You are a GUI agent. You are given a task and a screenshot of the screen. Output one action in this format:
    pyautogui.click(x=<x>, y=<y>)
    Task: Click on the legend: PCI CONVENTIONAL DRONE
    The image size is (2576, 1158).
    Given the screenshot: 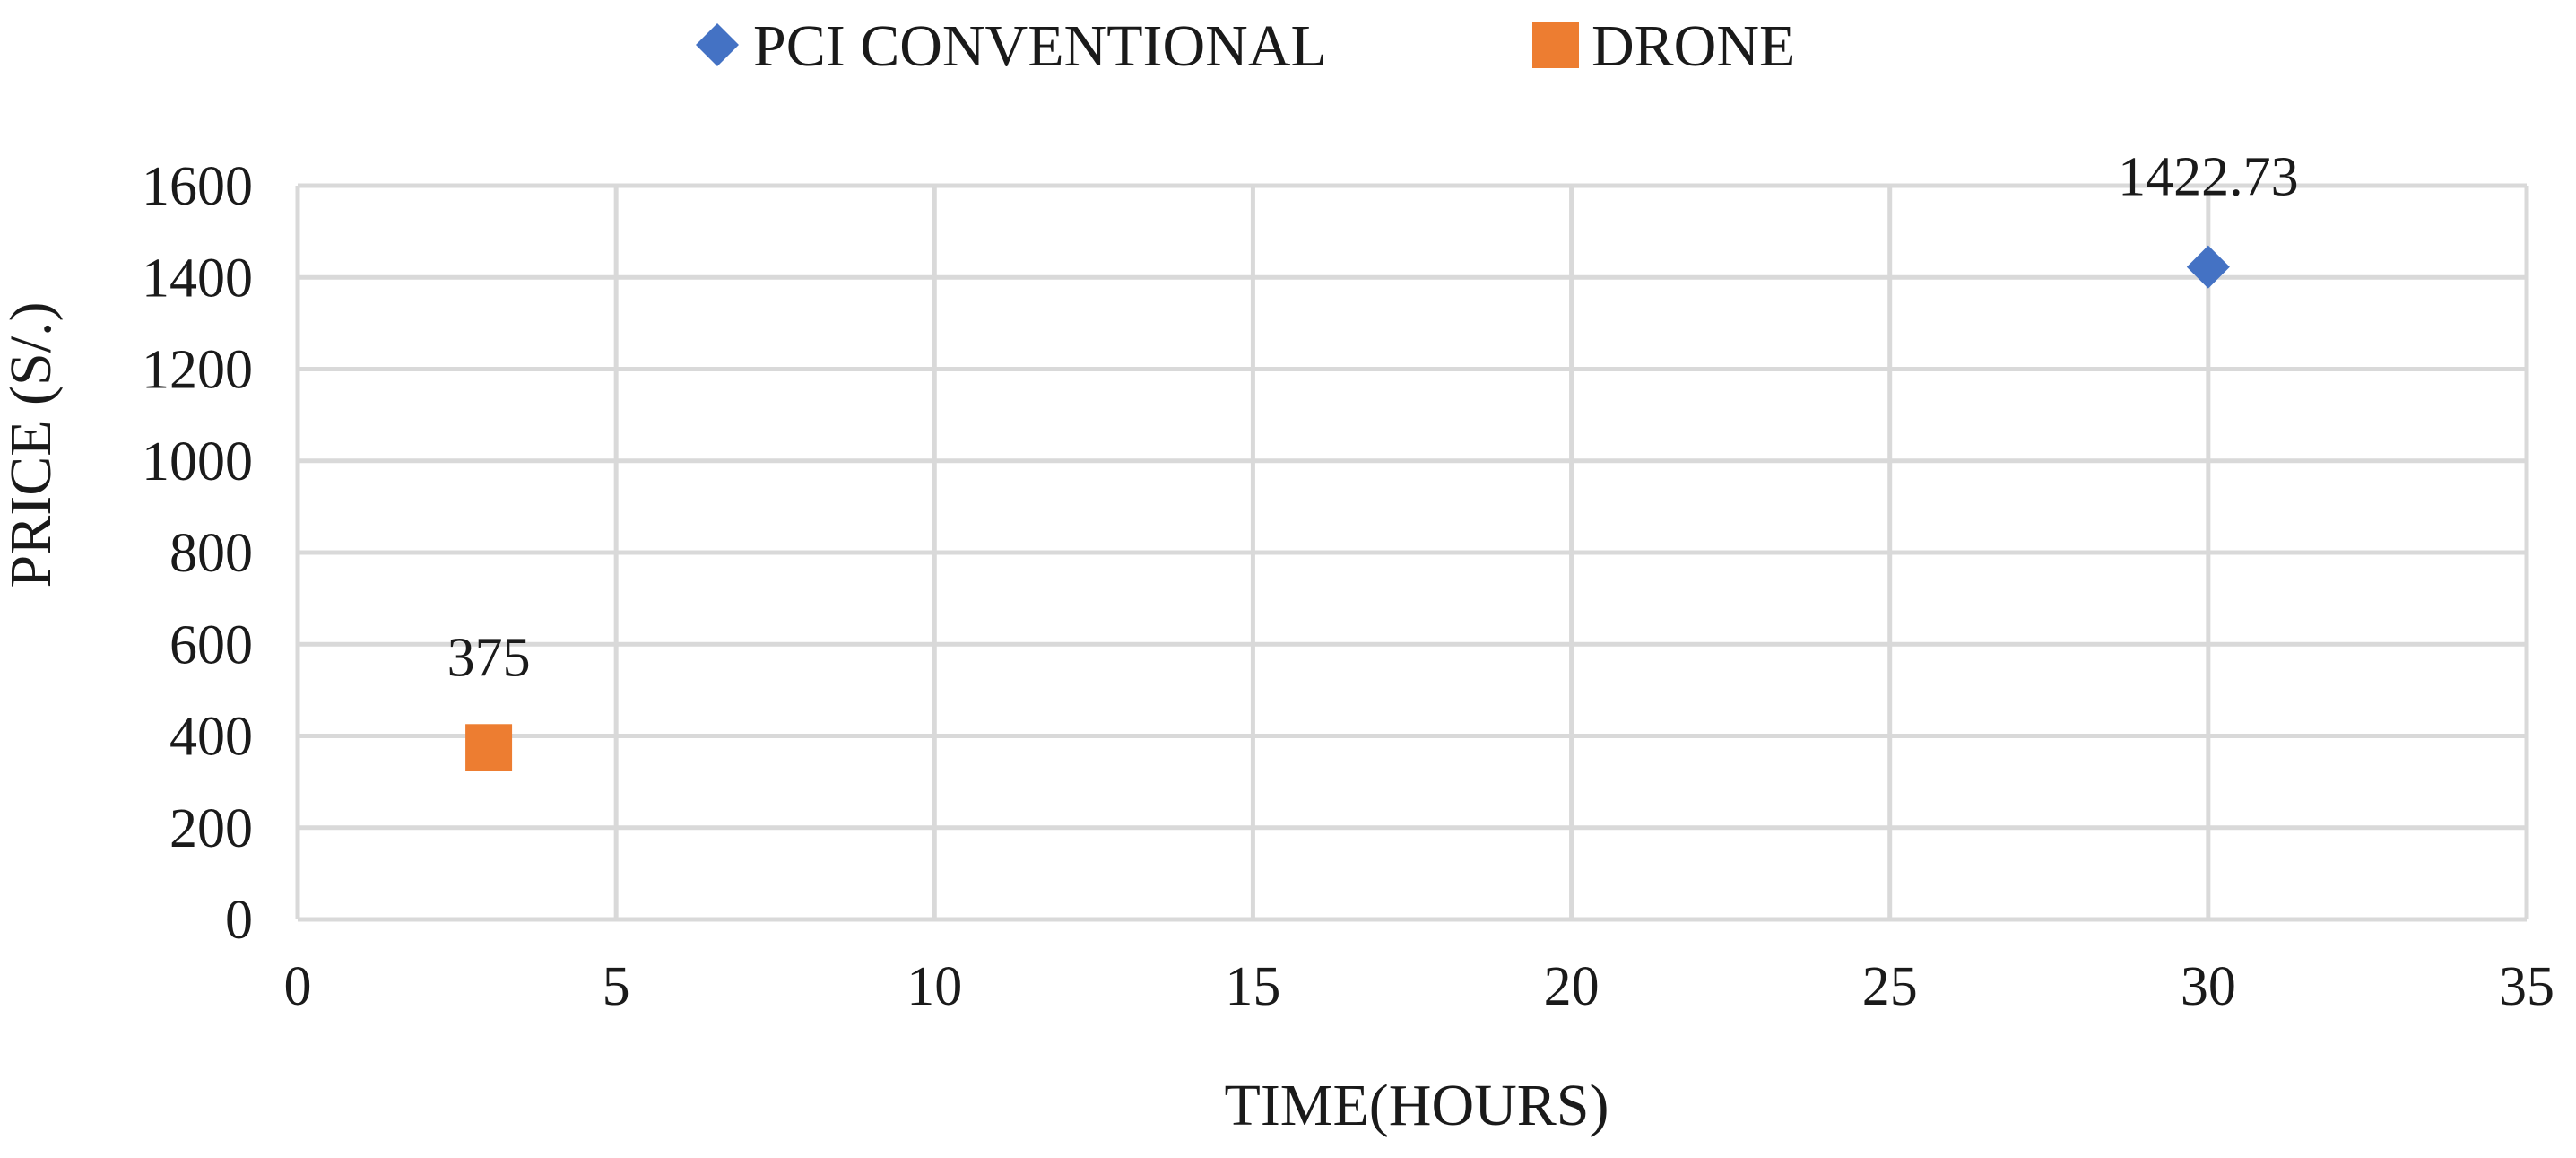 What is the action you would take?
    pyautogui.click(x=1245, y=46)
    